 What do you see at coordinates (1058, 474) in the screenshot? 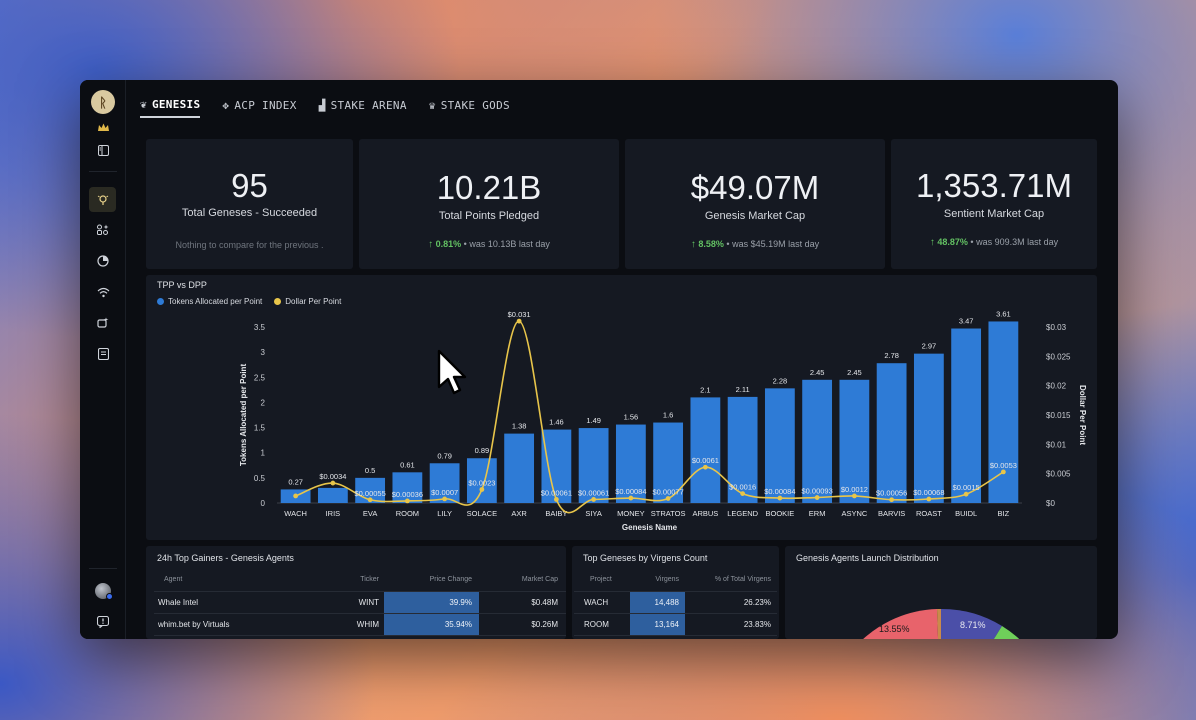
I see `y2-tick-label: $0.005` at bounding box center [1058, 474].